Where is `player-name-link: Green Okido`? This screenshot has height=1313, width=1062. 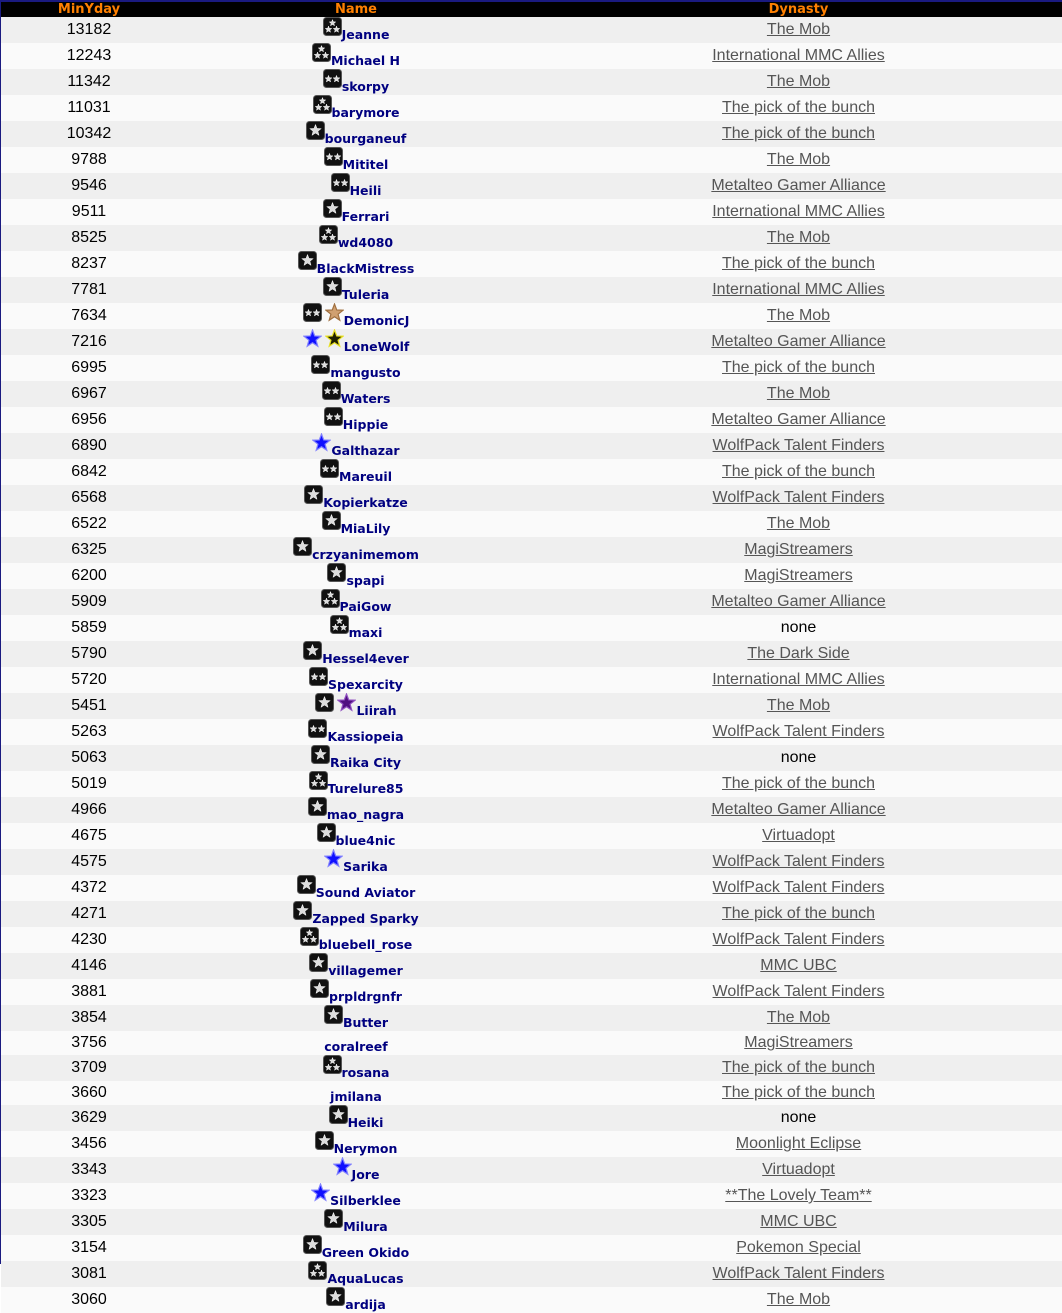
player-name-link: Green Okido is located at coordinates (365, 1252).